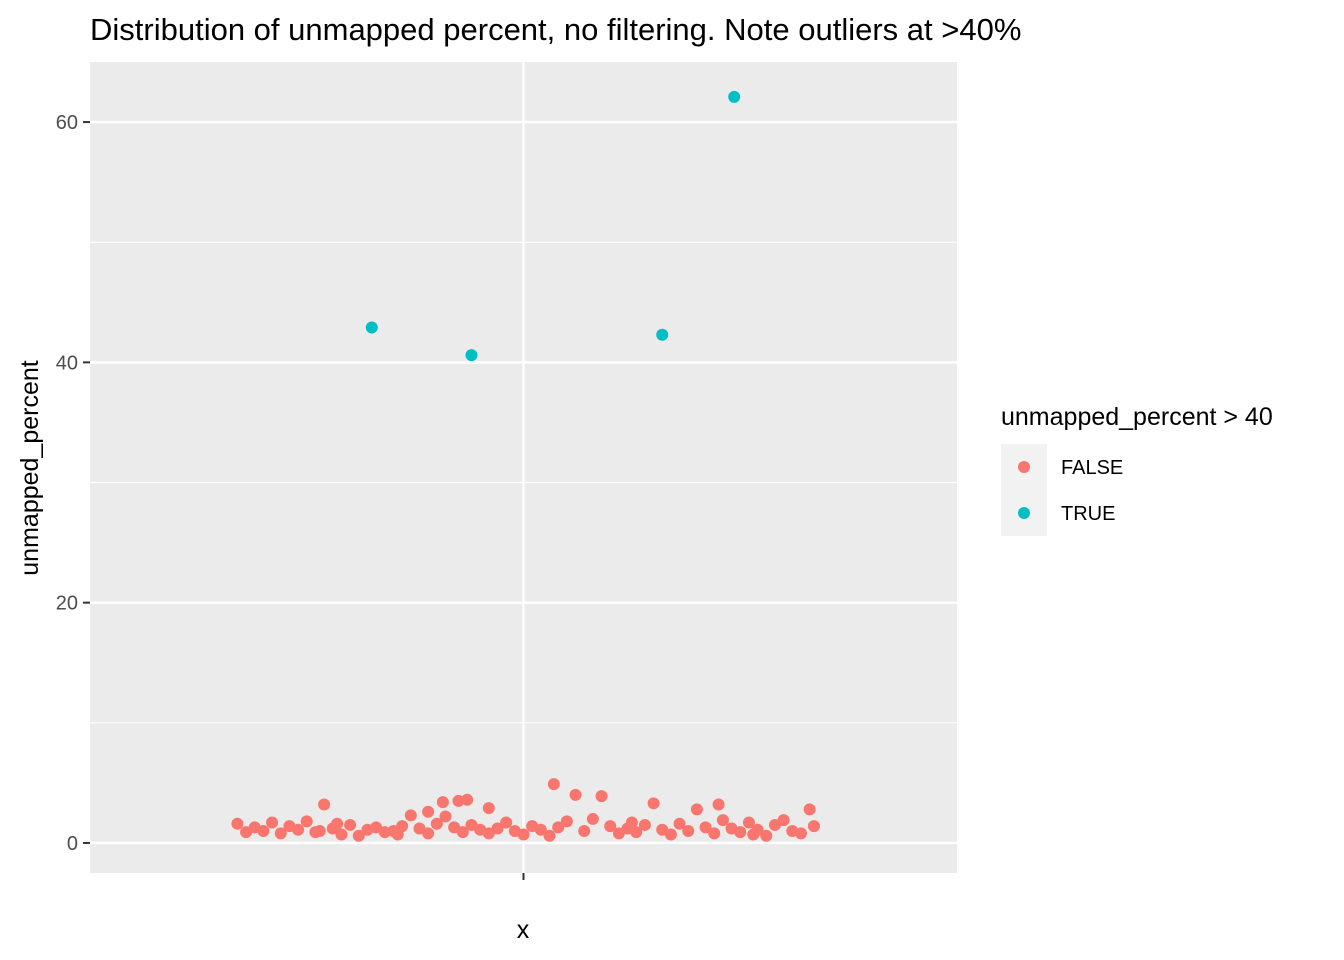 The height and width of the screenshot is (960, 1344). Describe the element at coordinates (1070, 491) in the screenshot. I see `legend-entries: FALSE TRUE` at that location.